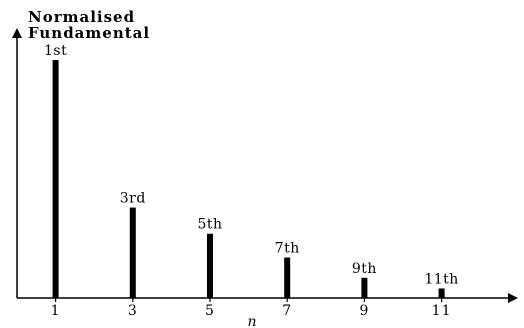 The image size is (524, 328). What do you see at coordinates (364, 311) in the screenshot?
I see `x-tick-label: 9` at bounding box center [364, 311].